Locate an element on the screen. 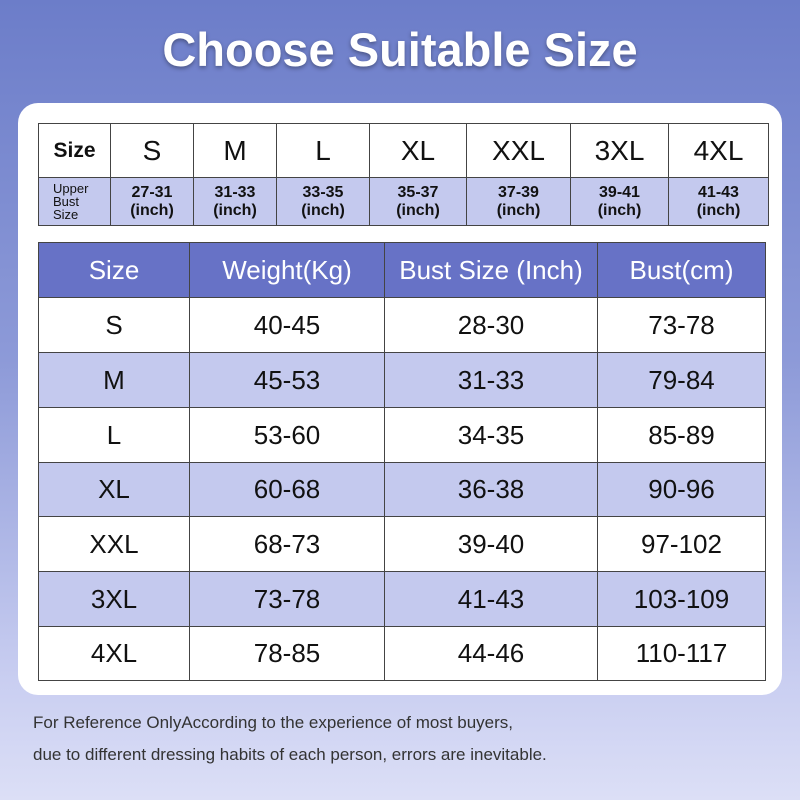  table-cell: 45-53 is located at coordinates (287, 380).